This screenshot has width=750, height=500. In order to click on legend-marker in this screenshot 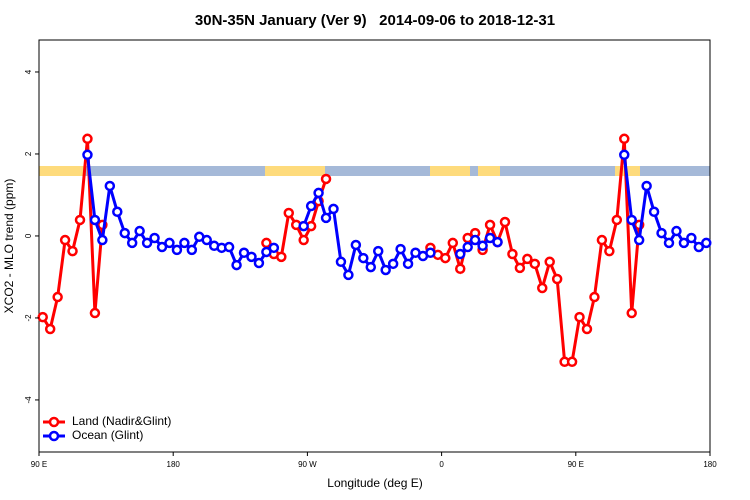, I will do `click(54, 422)`.